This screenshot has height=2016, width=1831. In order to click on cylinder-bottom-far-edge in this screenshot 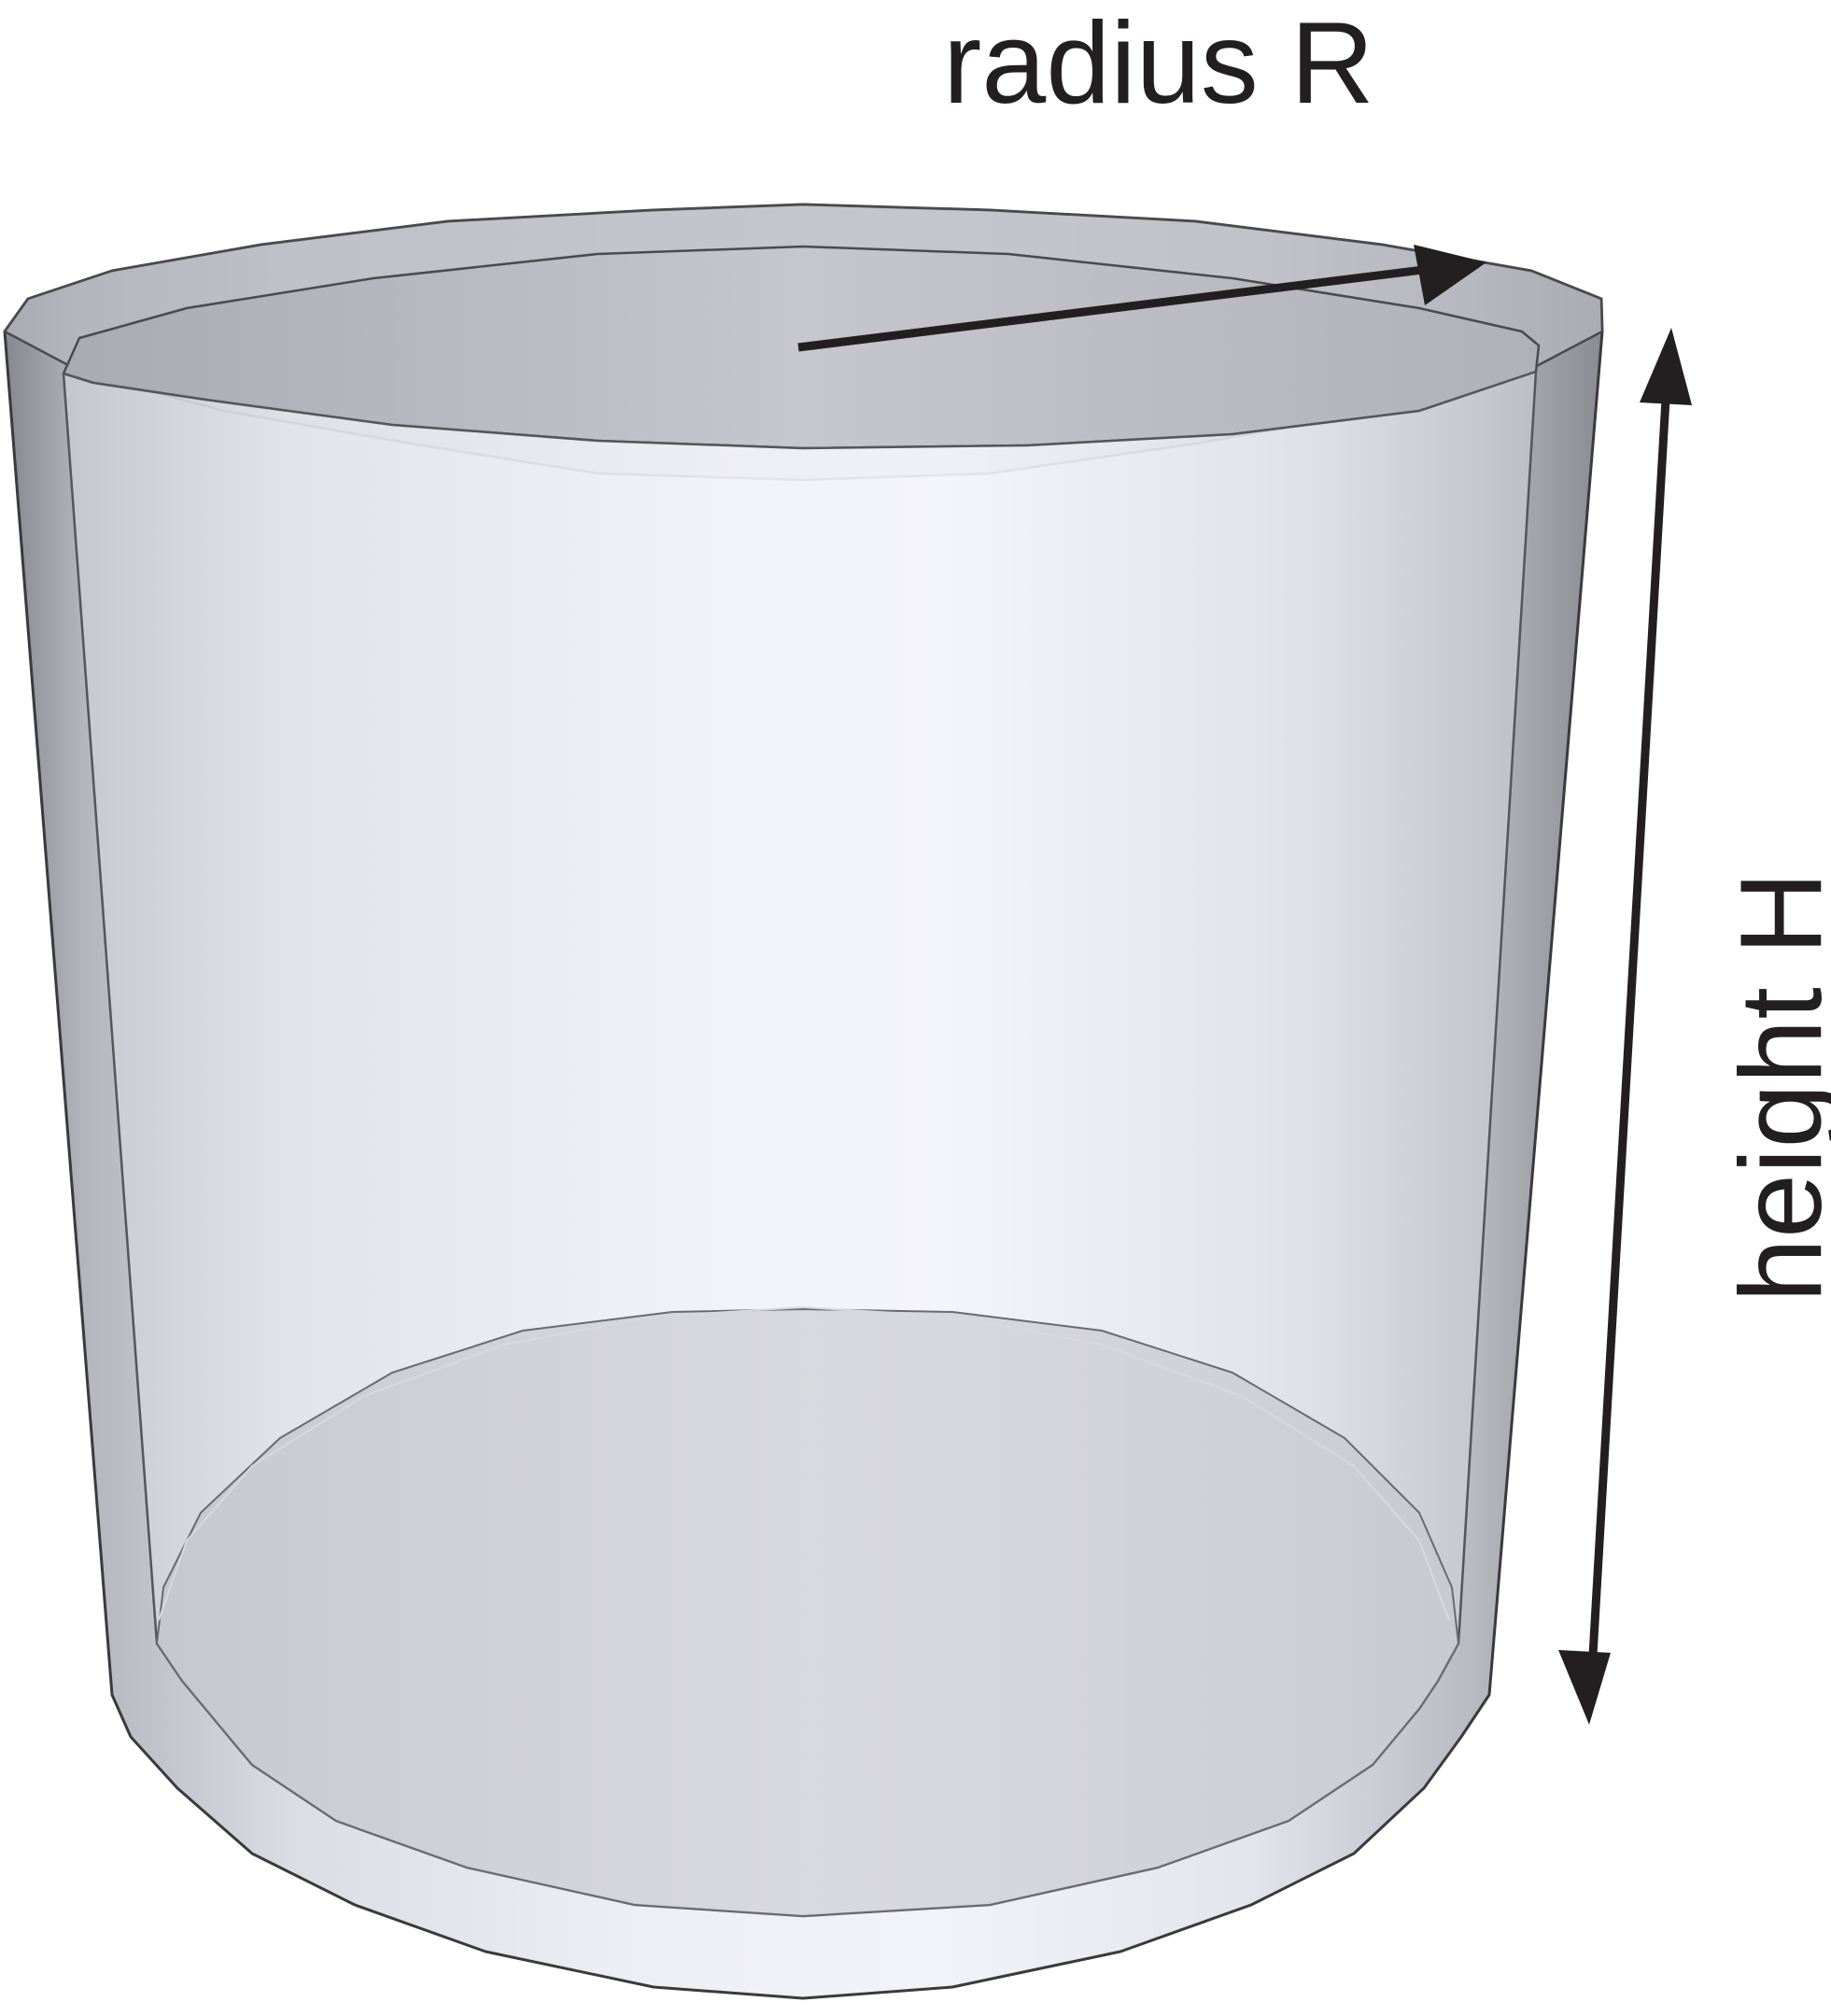, I will do `click(804, 1463)`.